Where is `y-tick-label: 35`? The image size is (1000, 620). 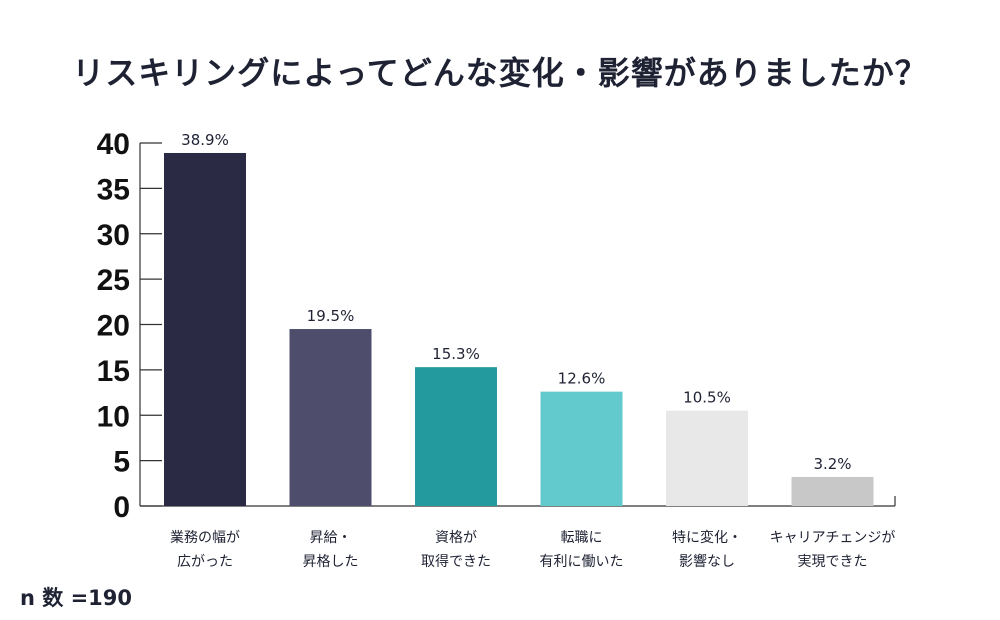 y-tick-label: 35 is located at coordinates (113, 189).